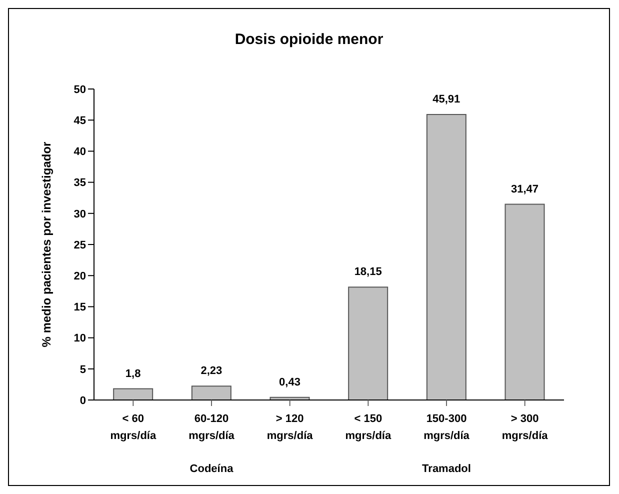 The width and height of the screenshot is (619, 494). I want to click on y-tick-label: 25, so click(80, 245).